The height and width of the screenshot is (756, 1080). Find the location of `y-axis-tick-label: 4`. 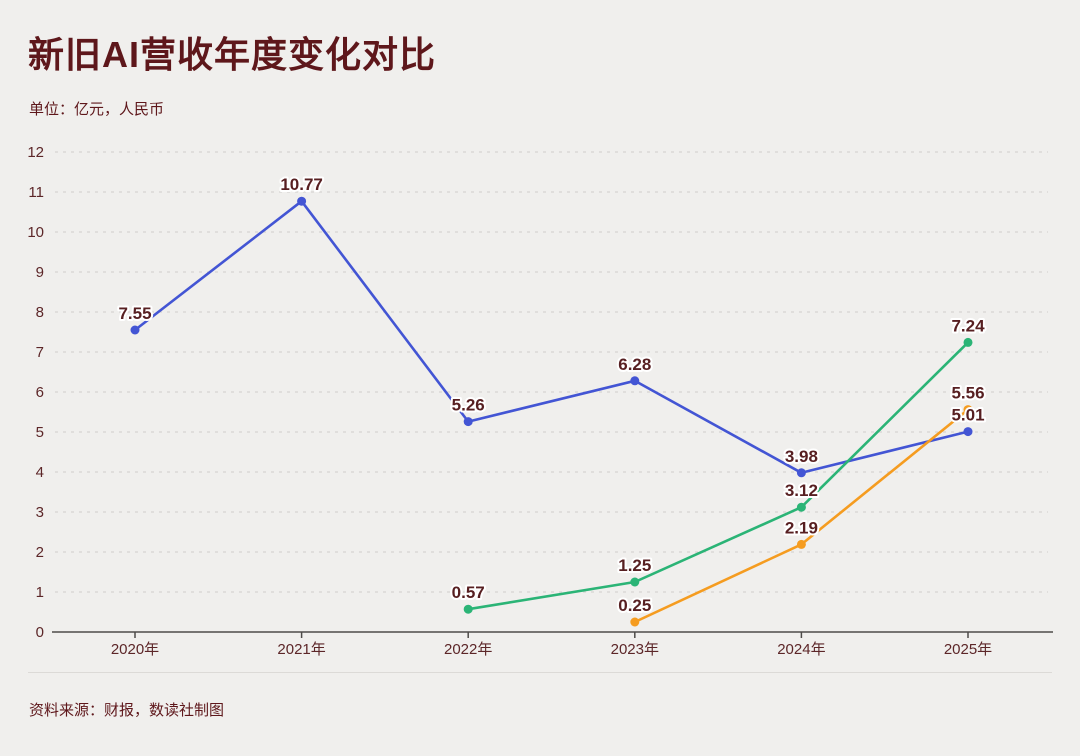

y-axis-tick-label: 4 is located at coordinates (40, 472).